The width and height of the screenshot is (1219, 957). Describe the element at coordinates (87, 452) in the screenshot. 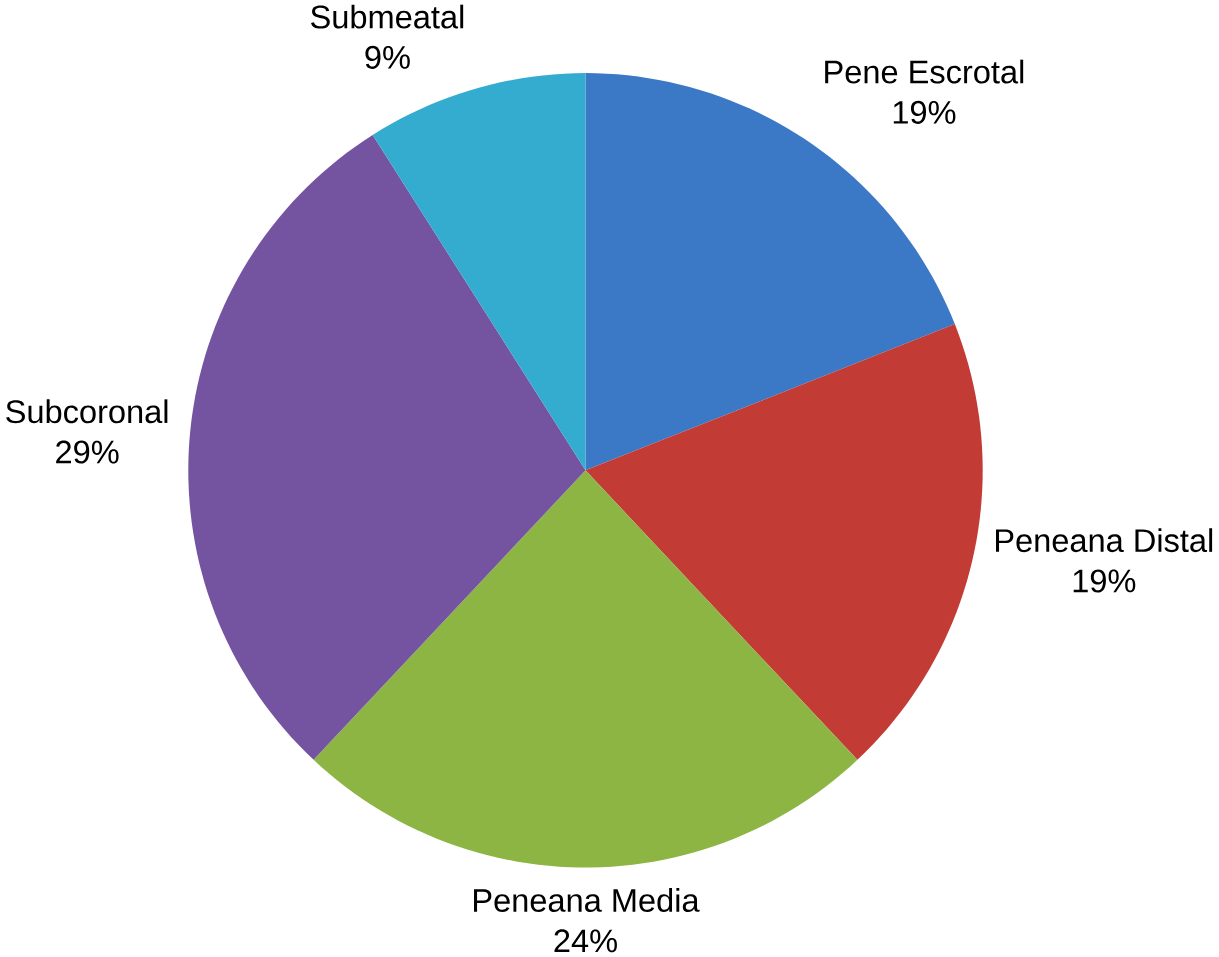

I see `data-label: 29%` at that location.